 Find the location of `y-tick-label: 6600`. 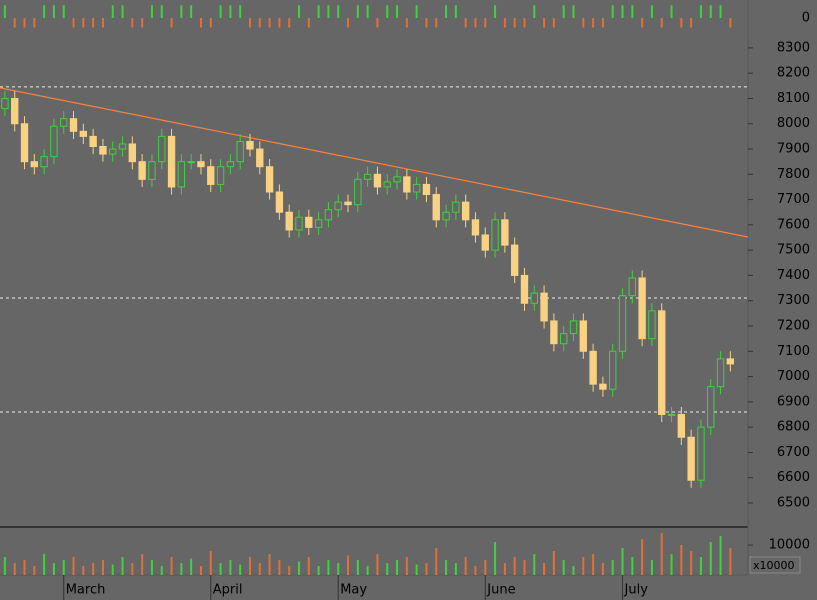

y-tick-label: 6600 is located at coordinates (793, 477).